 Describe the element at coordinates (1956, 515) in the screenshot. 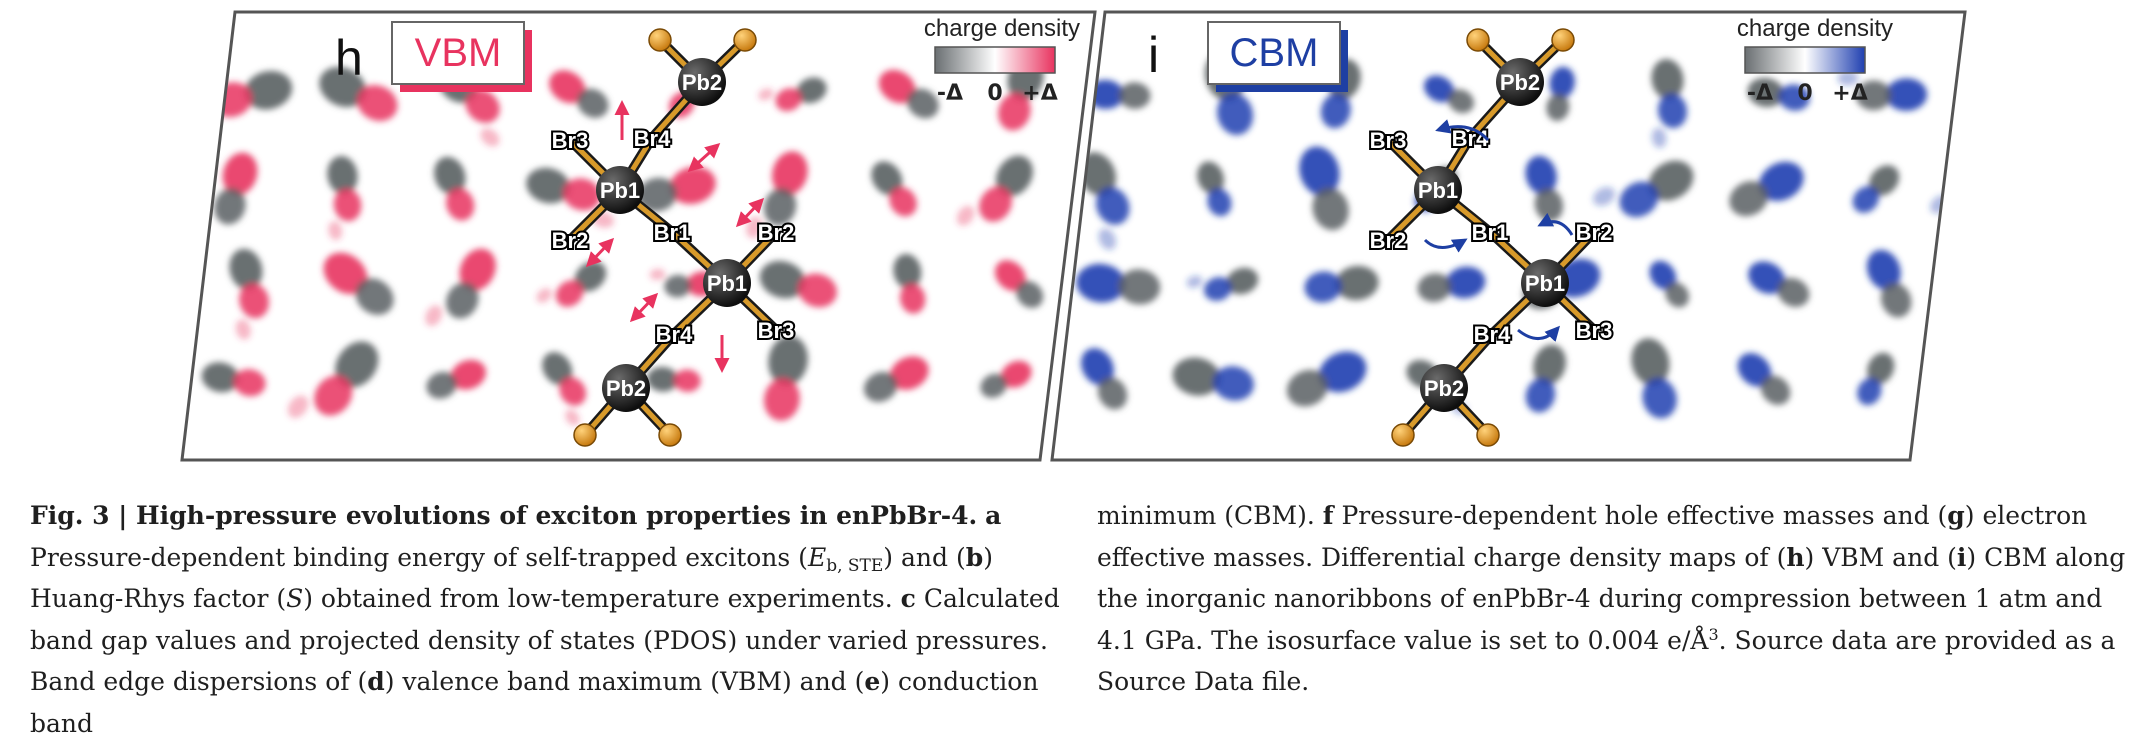

I see `caption-label-g: g` at that location.